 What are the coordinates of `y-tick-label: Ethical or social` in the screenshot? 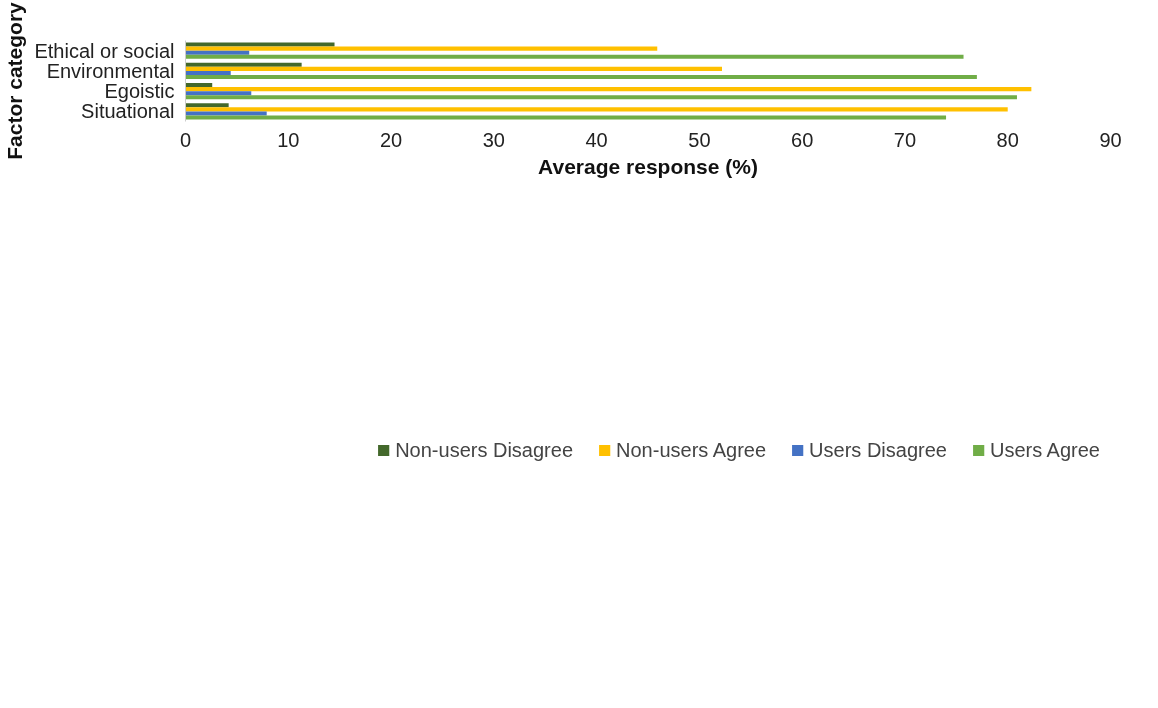 It's located at (104, 50).